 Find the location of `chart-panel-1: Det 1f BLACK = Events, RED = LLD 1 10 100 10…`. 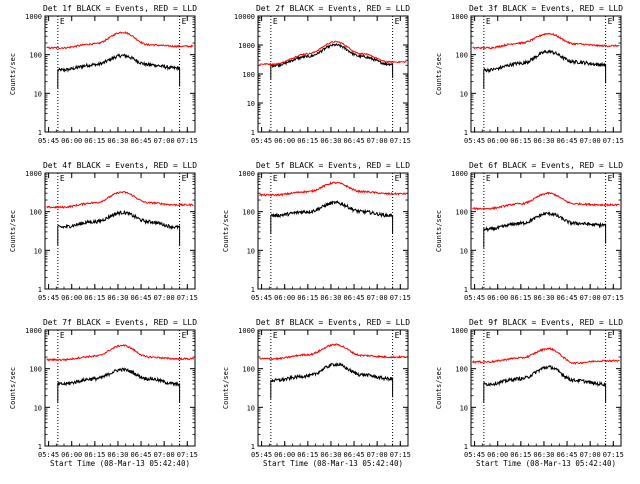

chart-panel-1: Det 1f BLACK = Events, RED = LLD 1 10 100 10… is located at coordinates (103, 74).